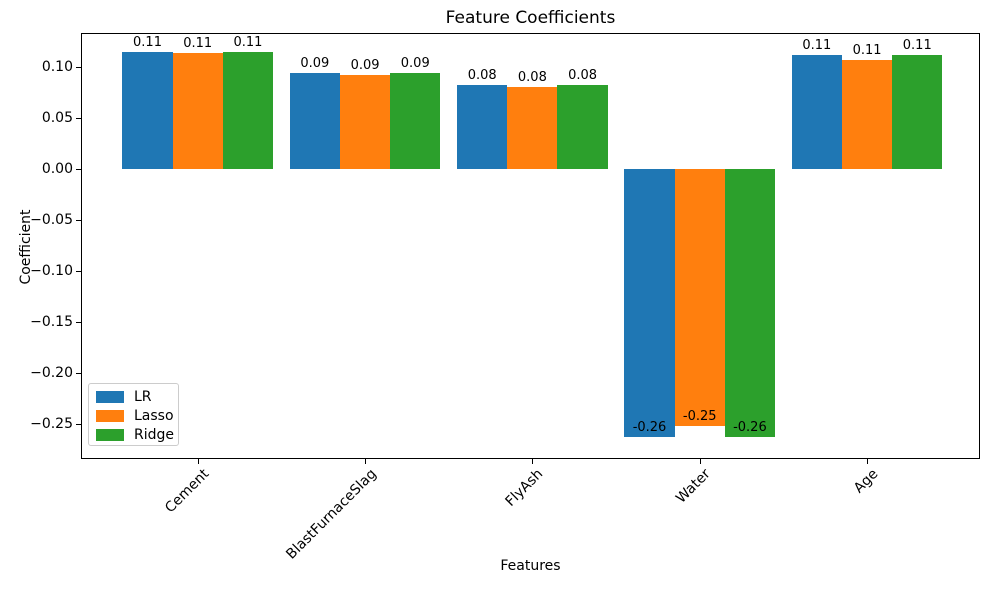 The image size is (989, 590). What do you see at coordinates (51, 219) in the screenshot?
I see `y-tick-label: −0.05` at bounding box center [51, 219].